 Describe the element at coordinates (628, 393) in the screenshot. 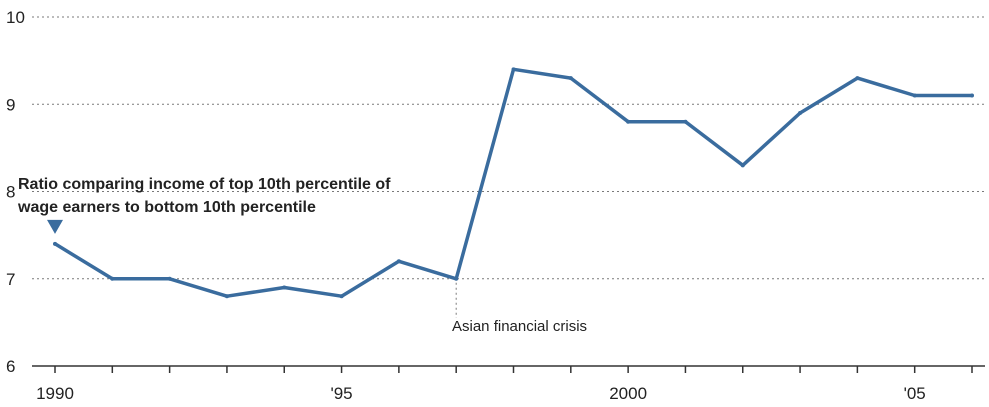

I see `x-tick-label: 2000` at that location.